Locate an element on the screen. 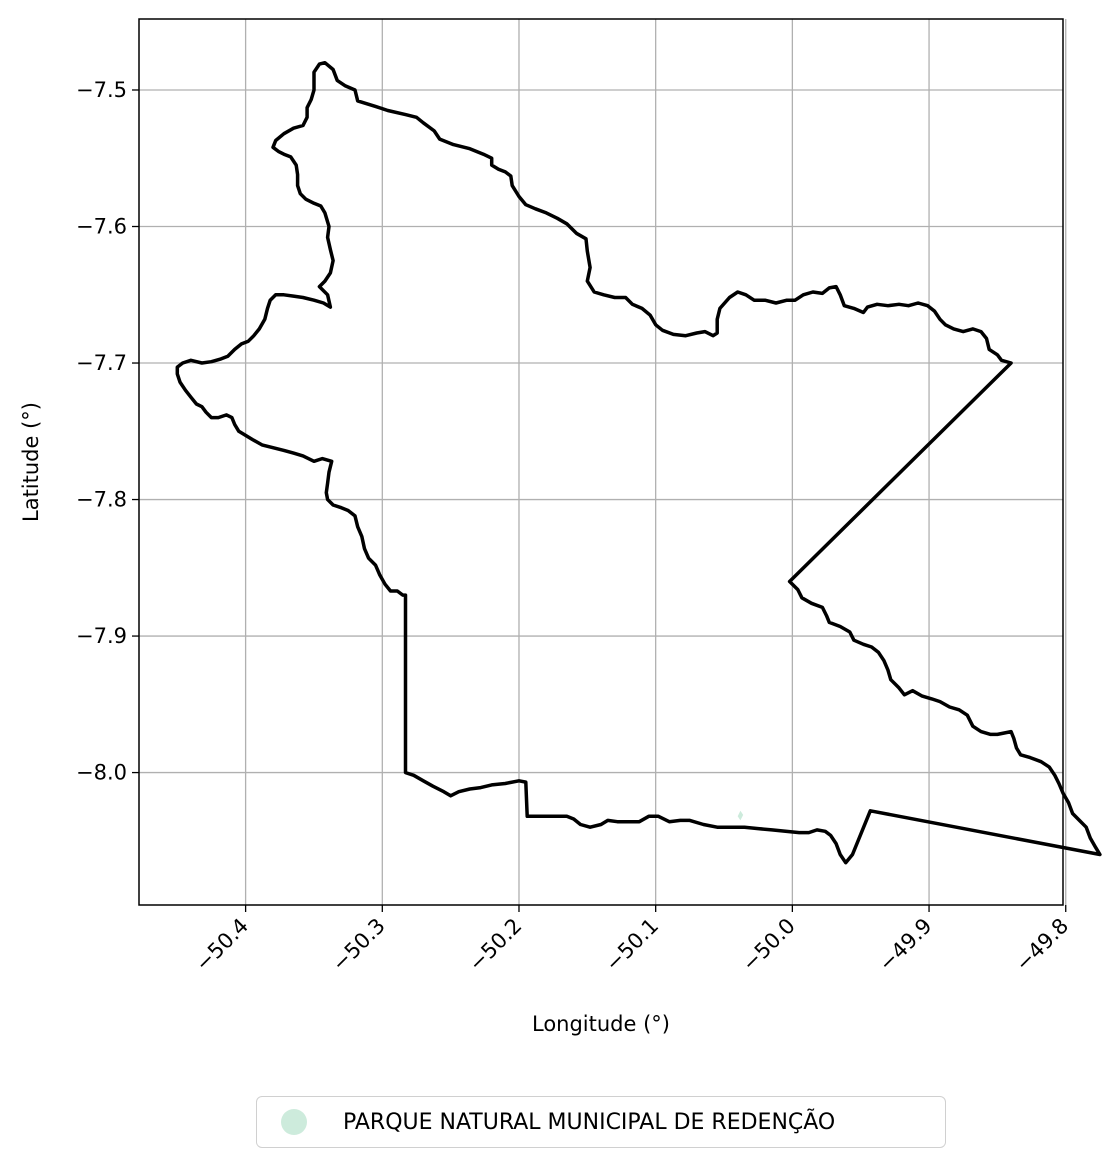 The image size is (1115, 1168). x-tick-label: −50.1 is located at coordinates (632, 945).